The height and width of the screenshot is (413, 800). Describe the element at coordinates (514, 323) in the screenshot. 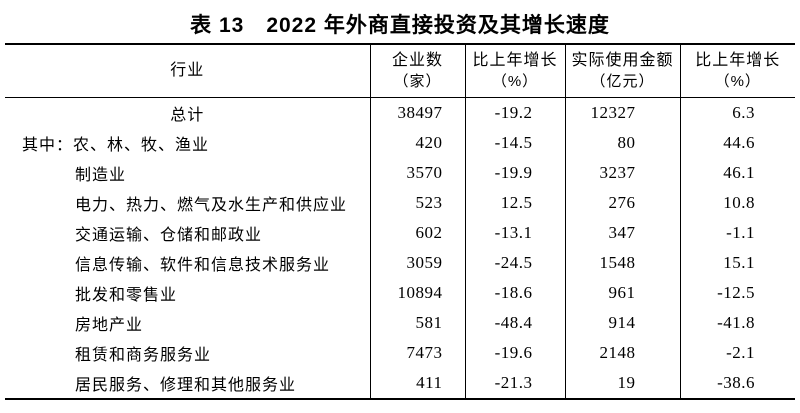

I see `cell-enterprise-growth: -48.4` at that location.